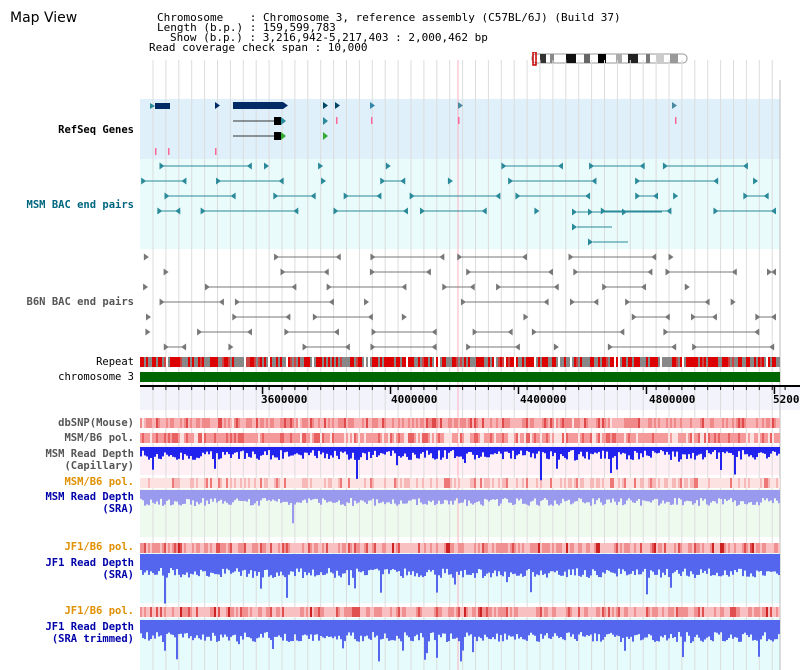 This screenshot has height=670, width=800. What do you see at coordinates (96, 423) in the screenshot?
I see `track-label-dbsnp: dbSNP(Mouse)` at bounding box center [96, 423].